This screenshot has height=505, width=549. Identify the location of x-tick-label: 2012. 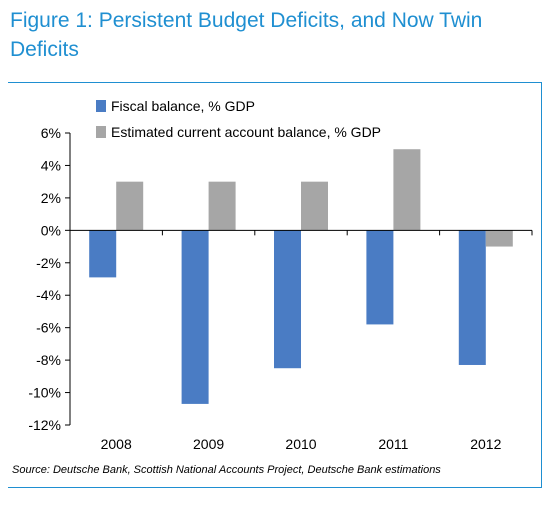
(485, 444).